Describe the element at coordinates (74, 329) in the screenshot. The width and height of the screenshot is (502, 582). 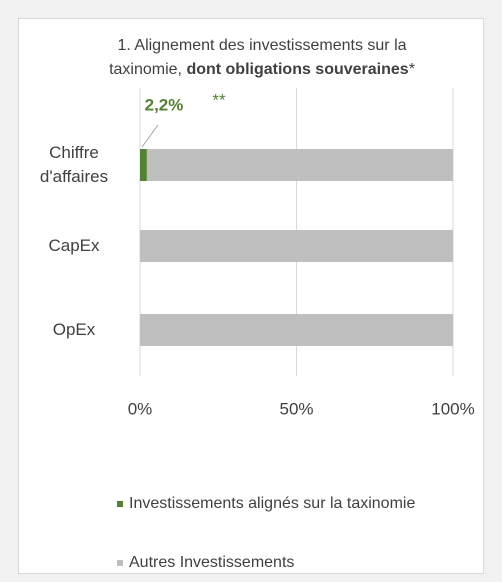
I see `y-tick-label: OpEx` at that location.